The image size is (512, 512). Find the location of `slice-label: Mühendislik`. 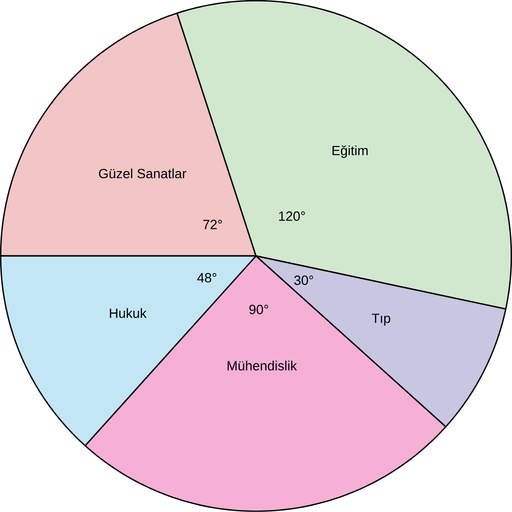

slice-label: Mühendislik is located at coordinates (262, 365).